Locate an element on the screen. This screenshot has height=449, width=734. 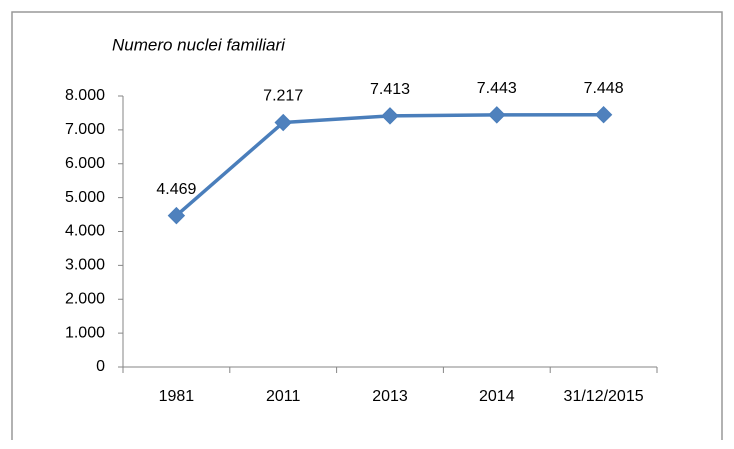
data-label: 7.413 is located at coordinates (390, 89).